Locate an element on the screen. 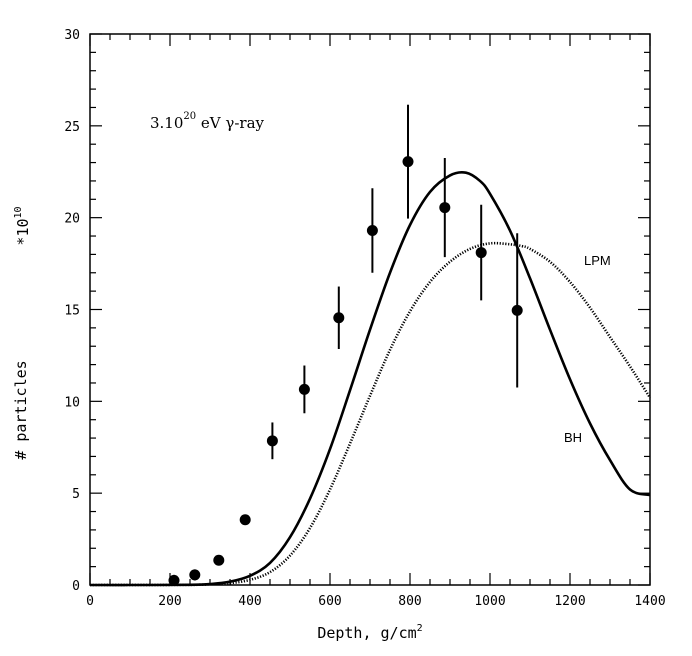 The image size is (692, 656). x-tick-label: 400 is located at coordinates (249, 601).